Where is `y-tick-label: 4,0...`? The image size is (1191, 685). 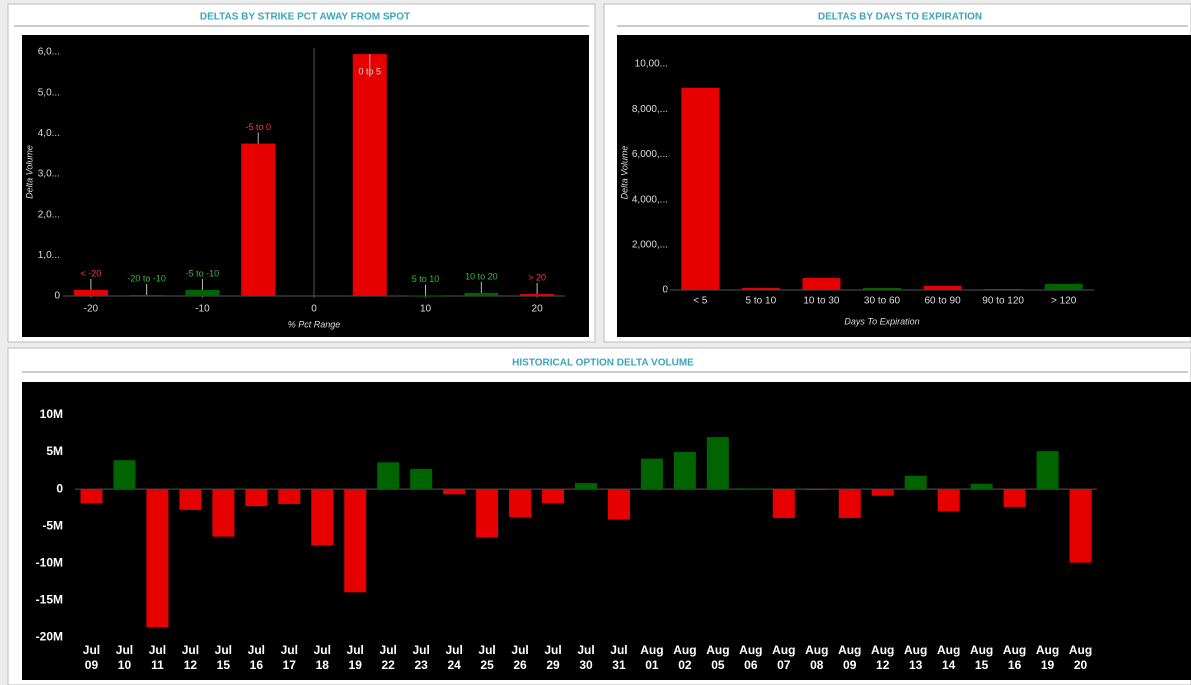
y-tick-label: 4,0... is located at coordinates (49, 133).